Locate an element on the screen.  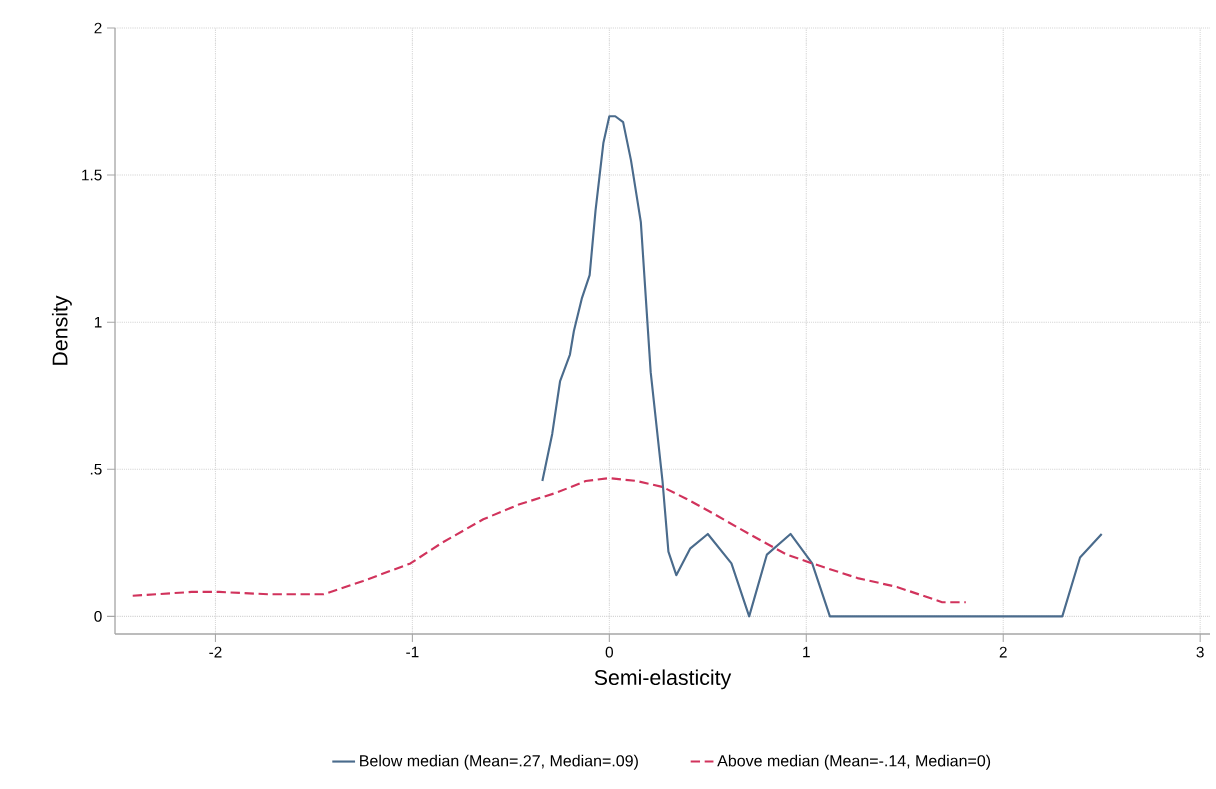
x-axis-title: Semi-elasticity is located at coordinates (663, 679).